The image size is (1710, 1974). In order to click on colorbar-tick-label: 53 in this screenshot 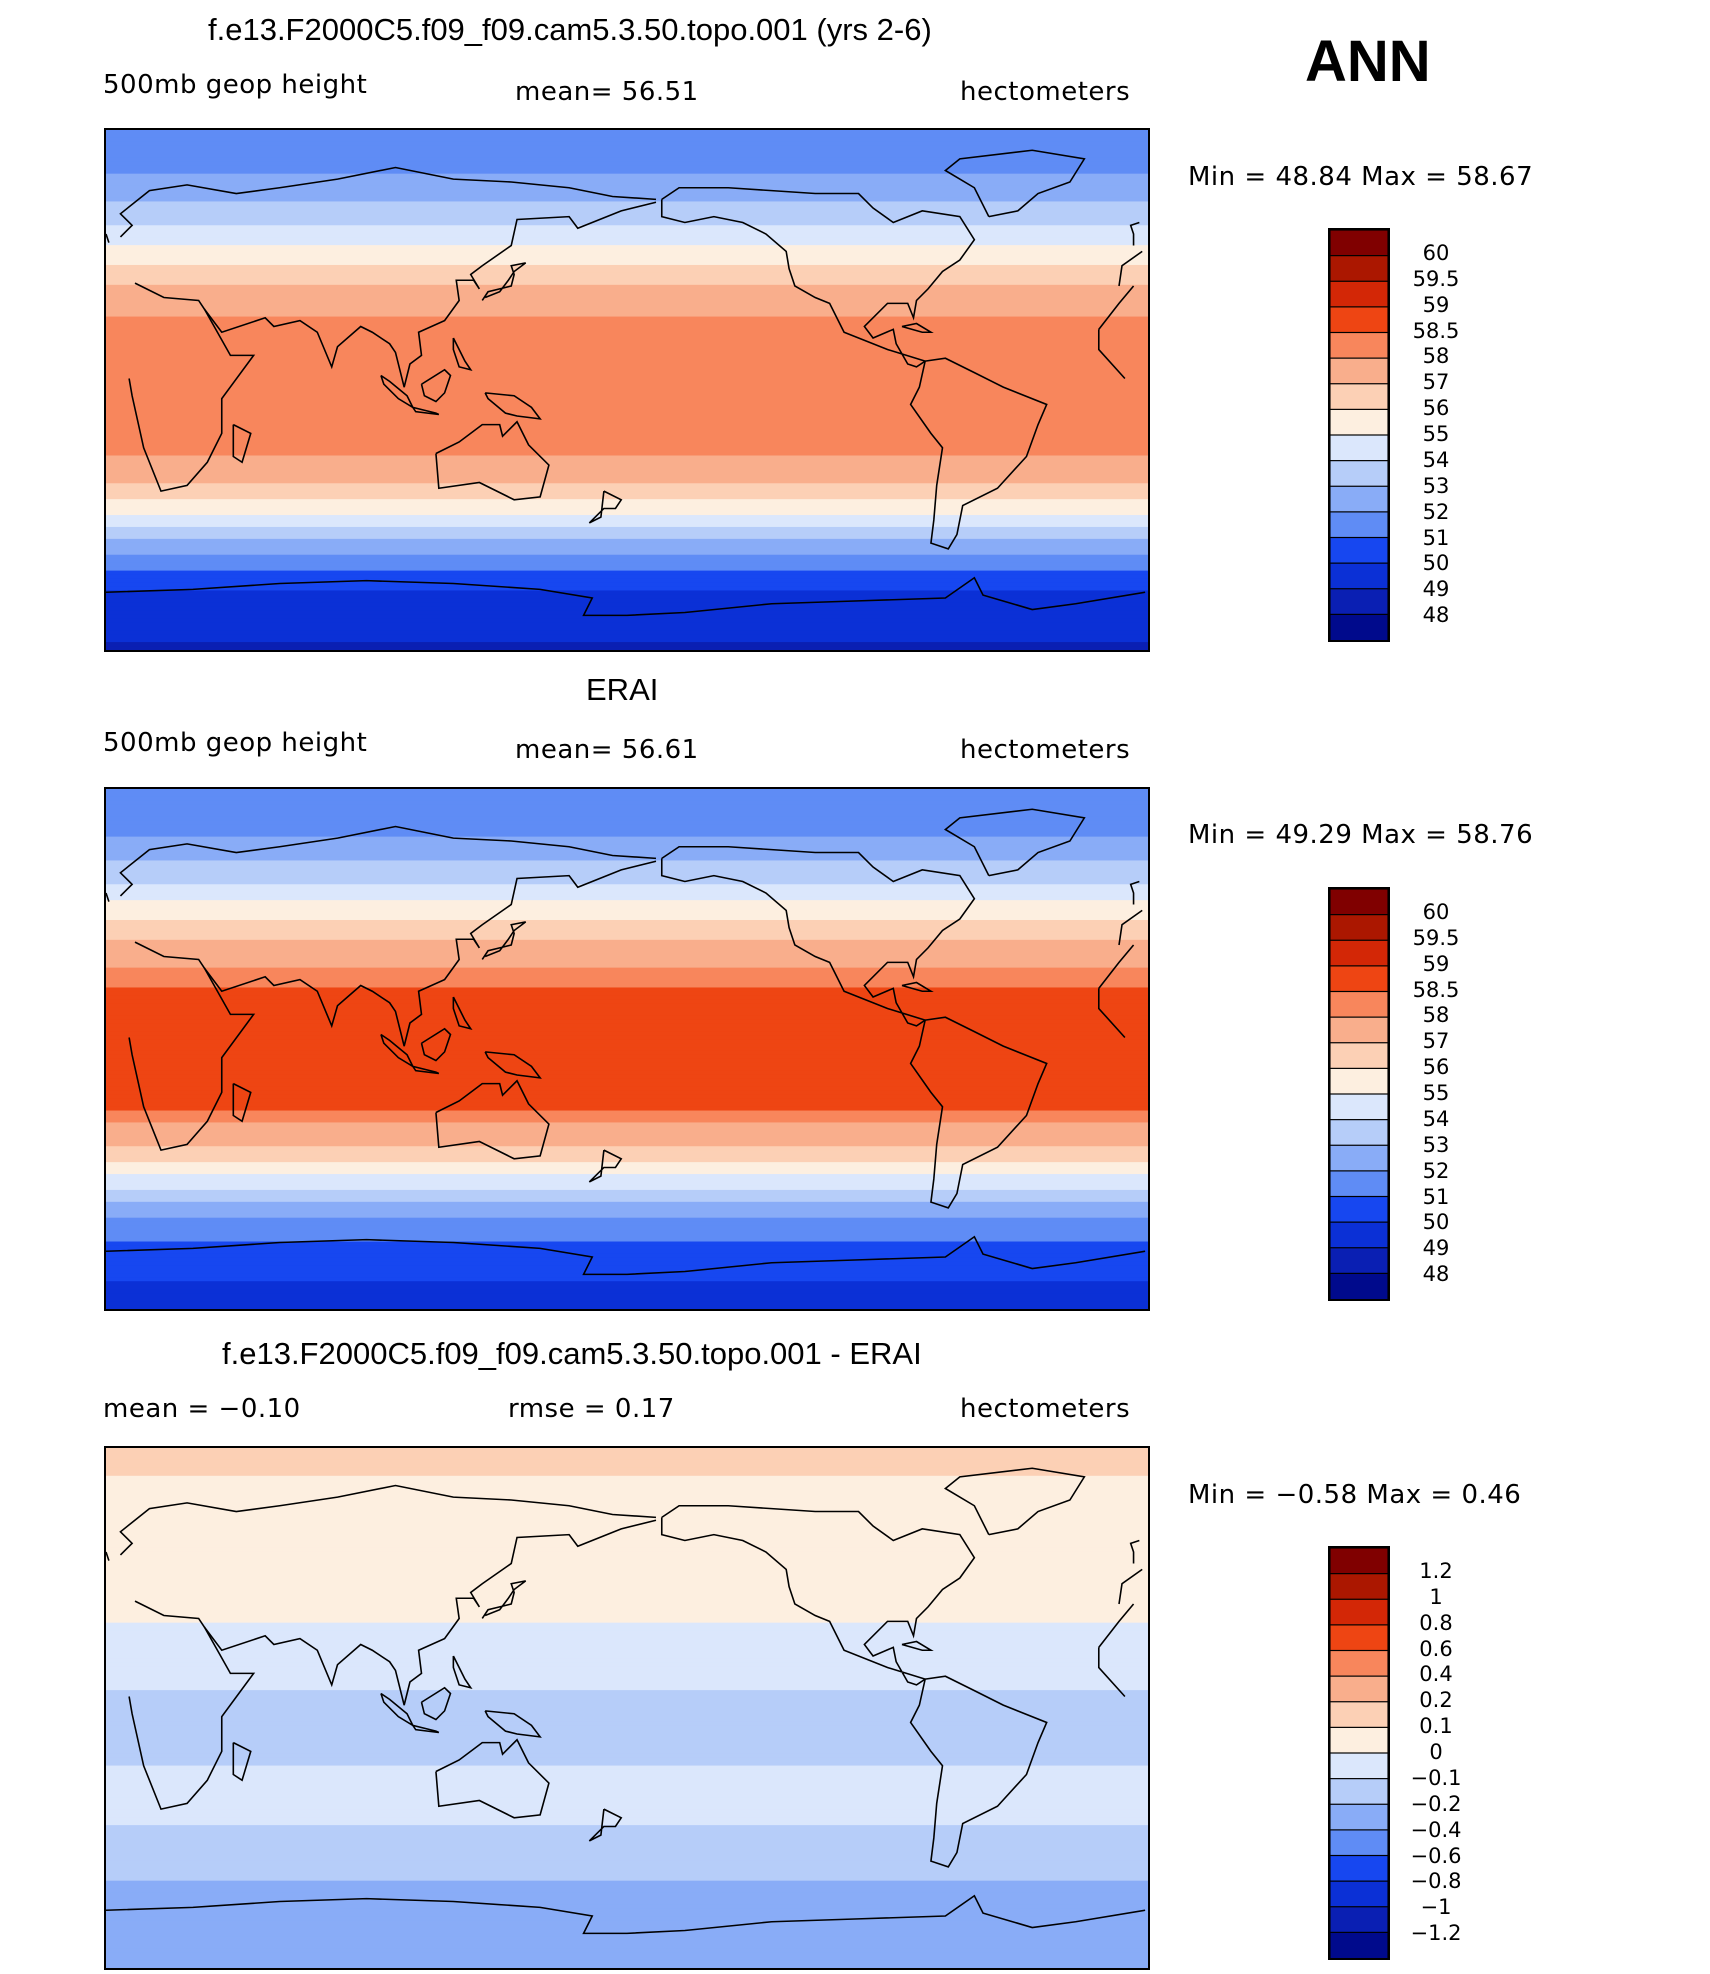, I will do `click(1436, 1144)`.